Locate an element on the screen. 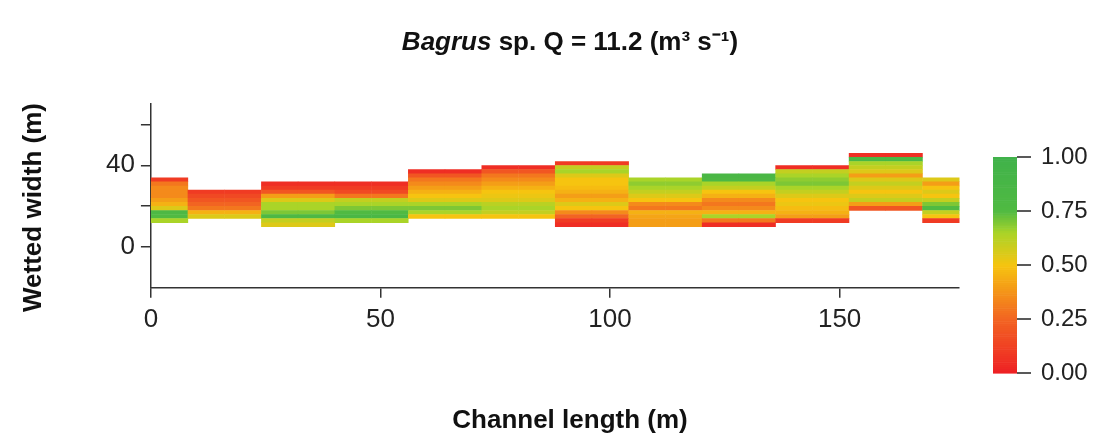 This screenshot has width=1116, height=441. color-bar-label: 0.75 is located at coordinates (1064, 209).